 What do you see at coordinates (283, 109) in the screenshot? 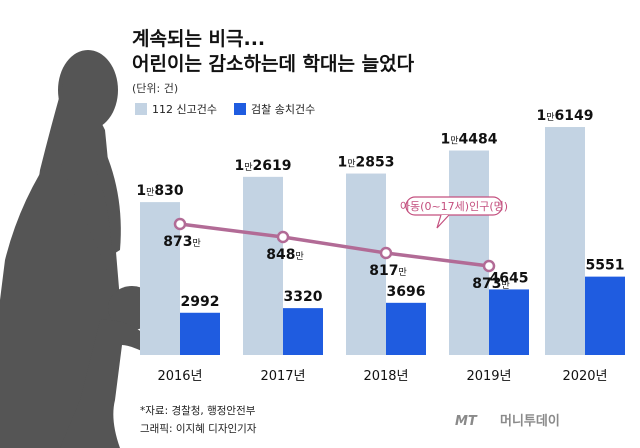
I see `legend-label-referrals: 검찰 송치건수` at bounding box center [283, 109].